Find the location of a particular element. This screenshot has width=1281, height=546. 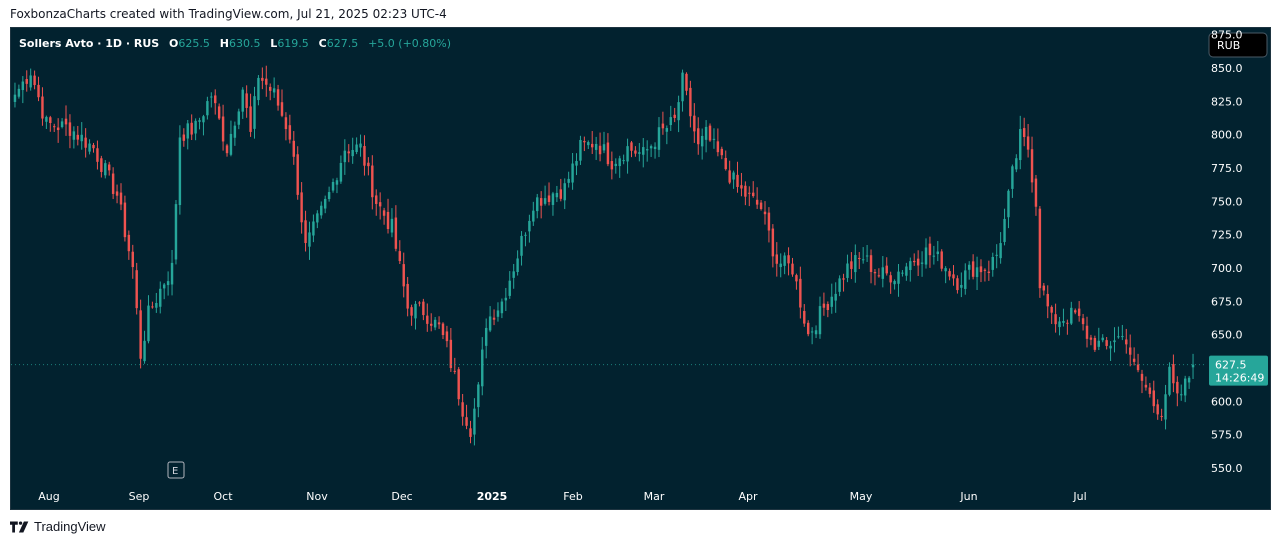

time-axis-label: Mar is located at coordinates (654, 496).